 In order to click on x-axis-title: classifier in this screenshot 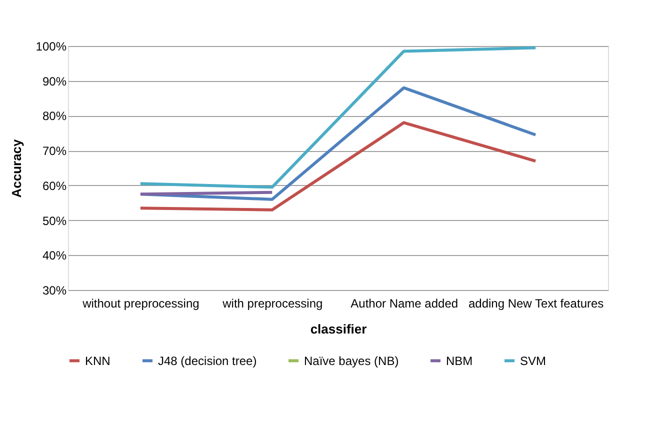, I will do `click(338, 329)`.